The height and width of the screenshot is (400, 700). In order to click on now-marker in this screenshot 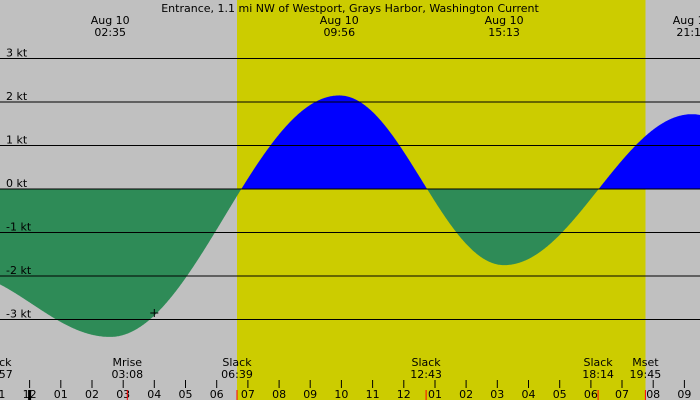, I will do `click(154, 313)`.